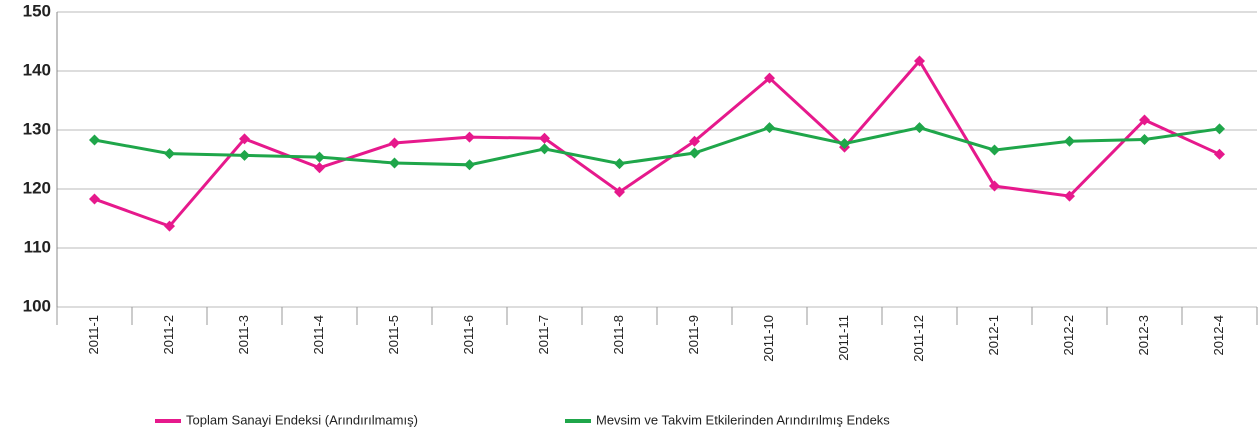  Describe the element at coordinates (93, 335) in the screenshot. I see `x-tick-label: 2011-1` at that location.